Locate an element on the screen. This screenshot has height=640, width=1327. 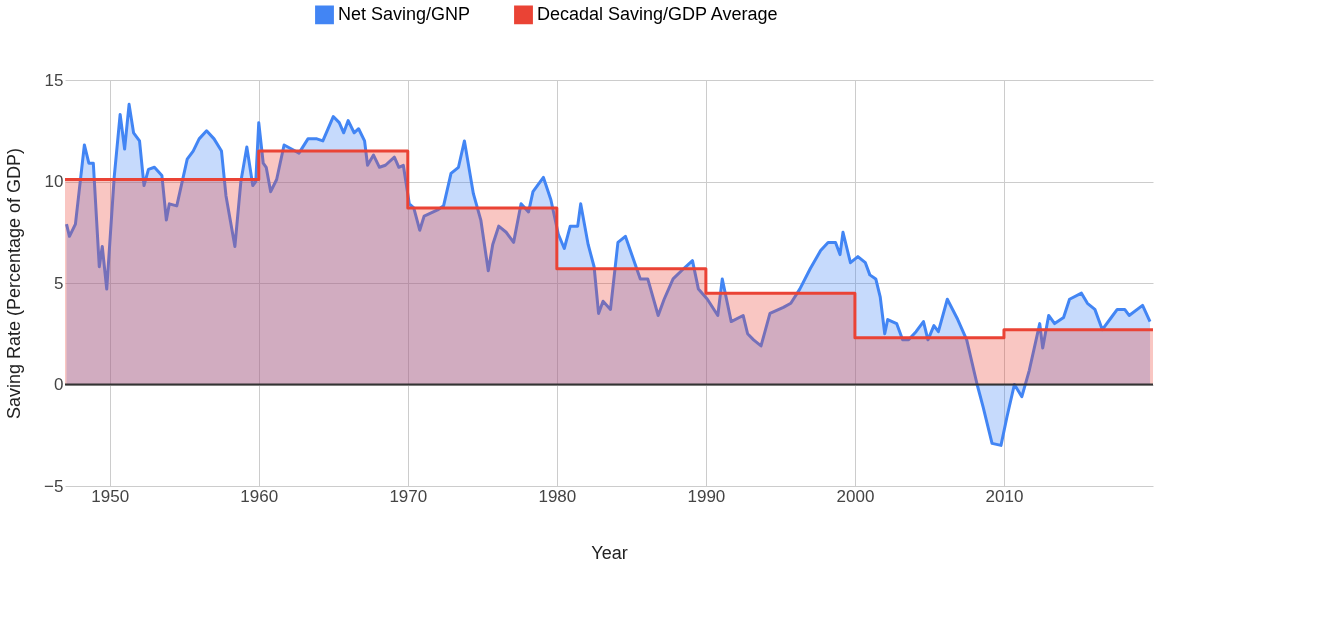
y-axis-title: Saving Rate (Percentage of GDP) is located at coordinates (14, 283).